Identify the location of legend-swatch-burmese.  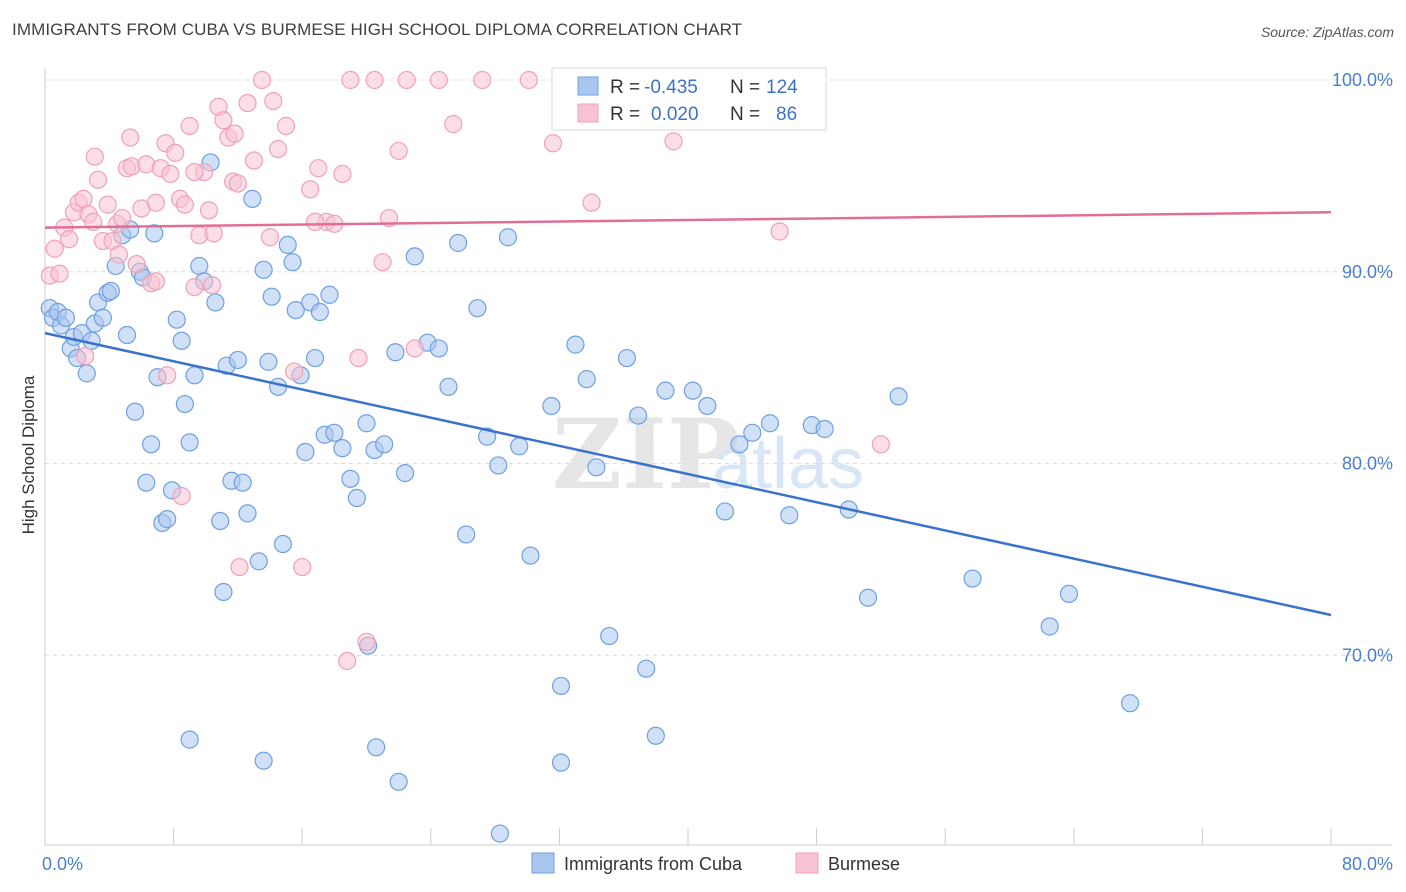
(807, 863).